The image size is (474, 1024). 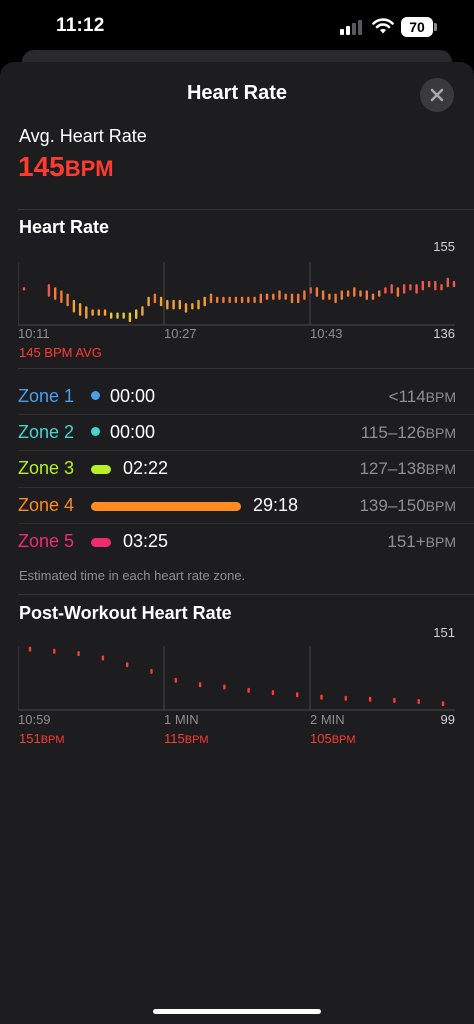 I want to click on heart-rate-chart: 155 10:11 10:27 10:43 136, so click(x=238, y=300).